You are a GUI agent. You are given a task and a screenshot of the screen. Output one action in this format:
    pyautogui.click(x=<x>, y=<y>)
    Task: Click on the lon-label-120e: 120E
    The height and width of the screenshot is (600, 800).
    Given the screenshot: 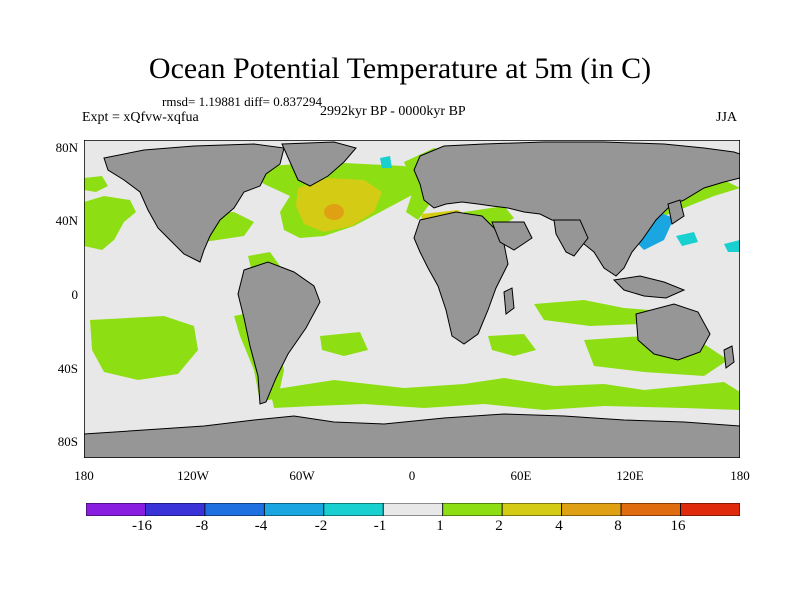 What is the action you would take?
    pyautogui.click(x=630, y=475)
    